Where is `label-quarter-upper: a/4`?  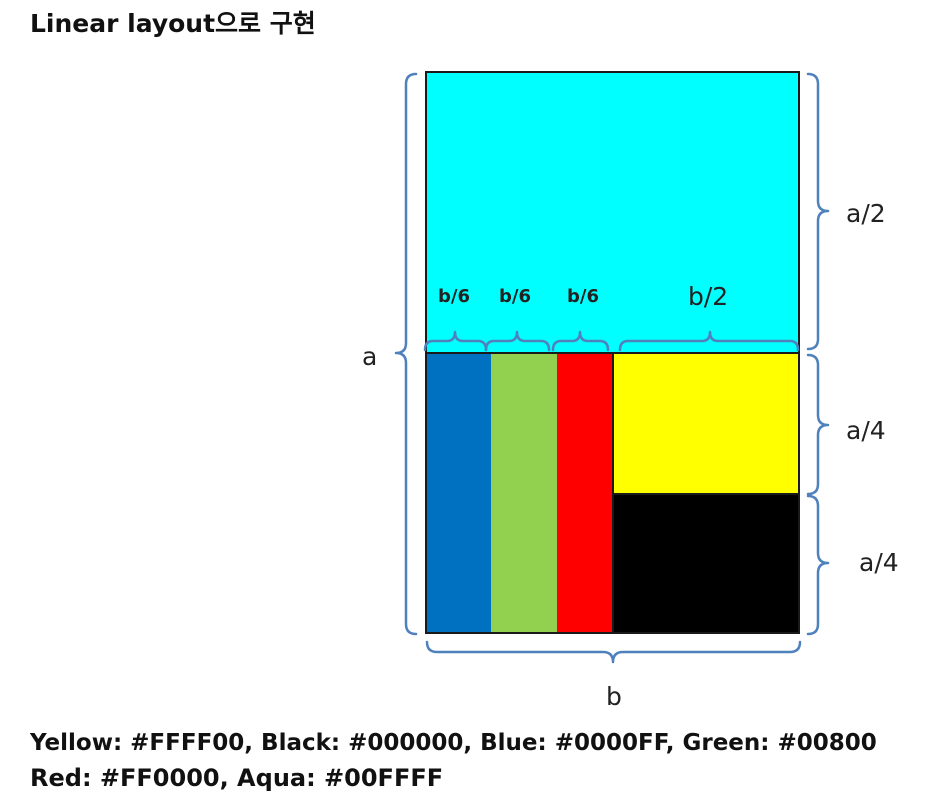
label-quarter-upper: a/4 is located at coordinates (866, 430).